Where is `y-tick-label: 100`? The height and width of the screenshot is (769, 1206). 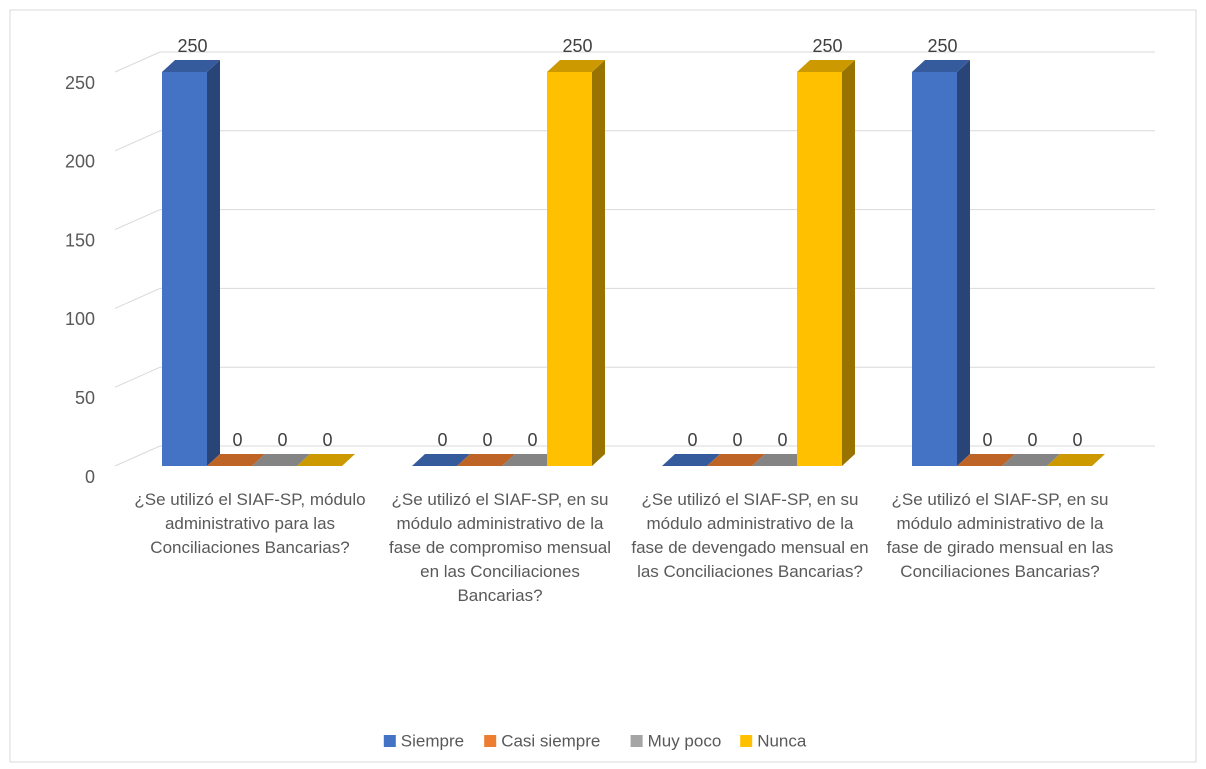 y-tick-label: 100 is located at coordinates (80, 319).